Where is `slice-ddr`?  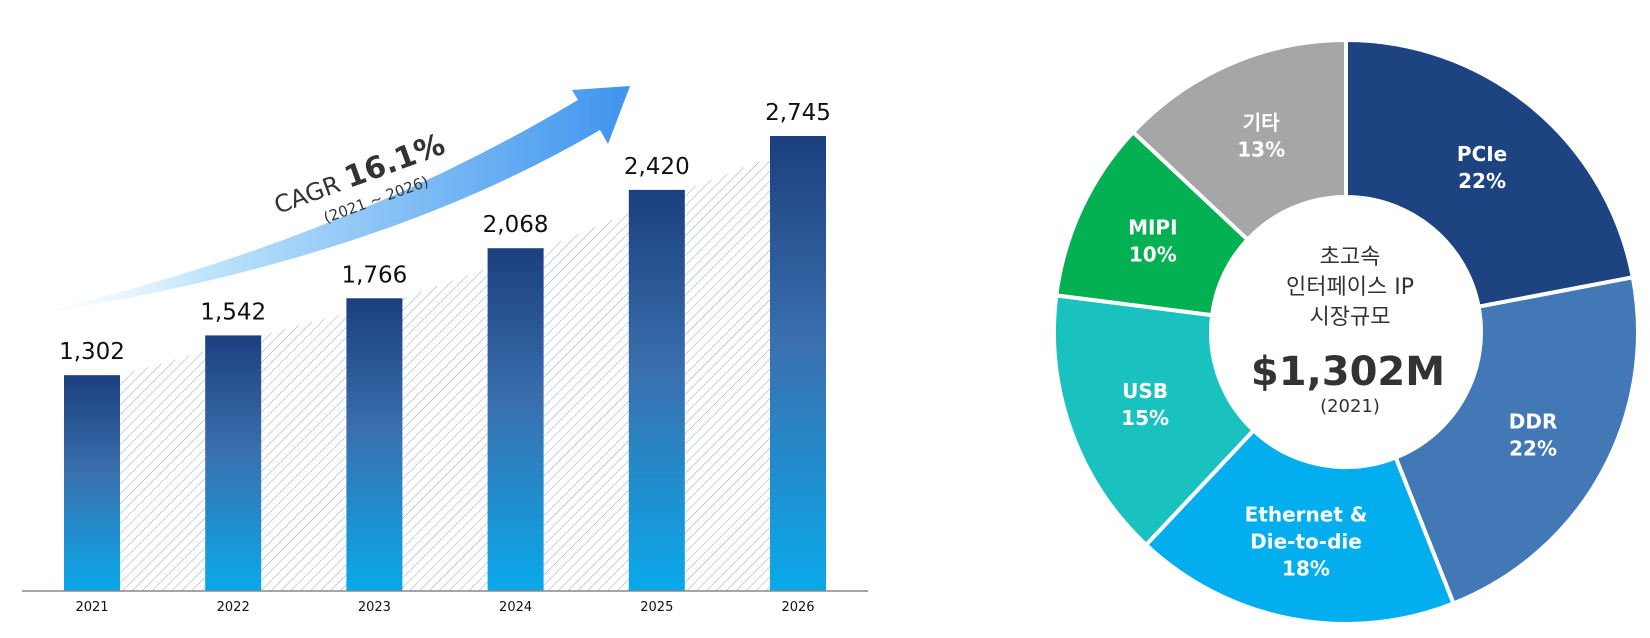 slice-ddr is located at coordinates (1517, 440).